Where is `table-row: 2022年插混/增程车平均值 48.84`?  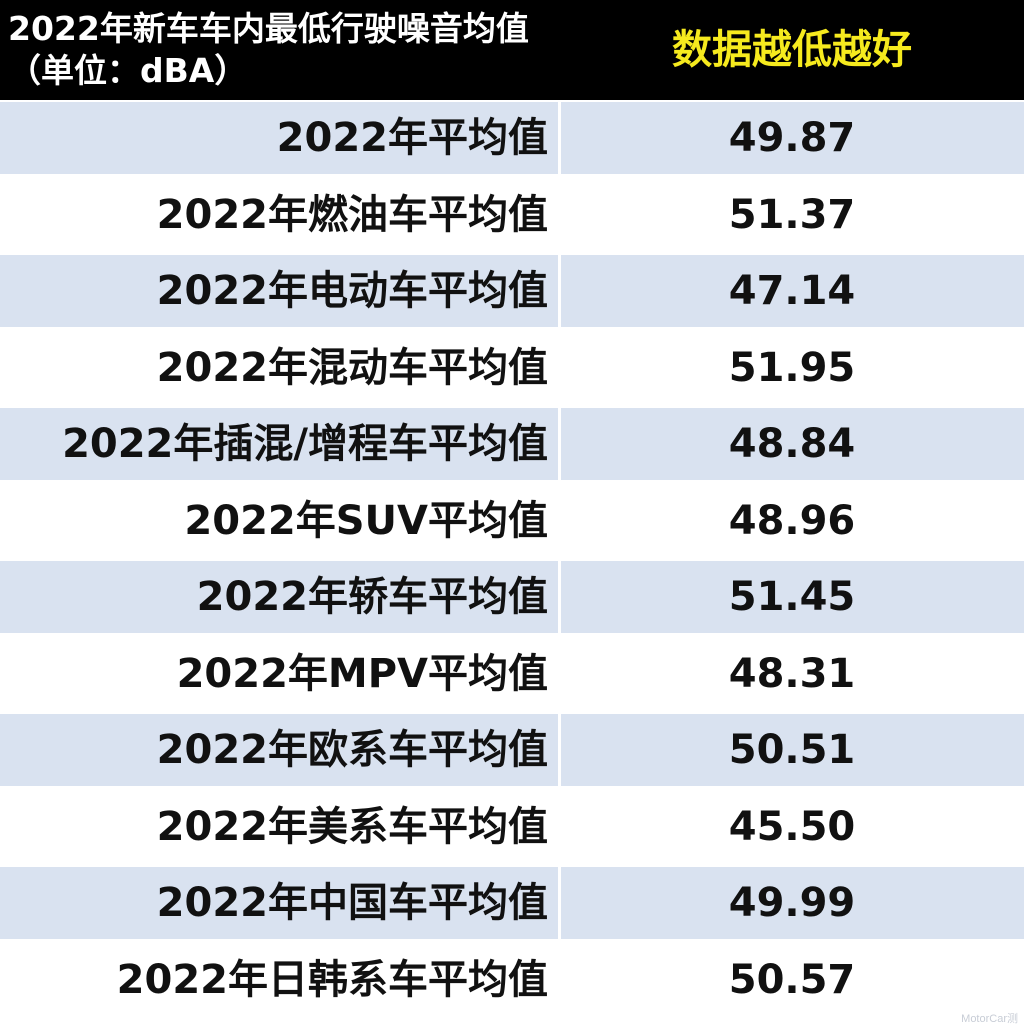
table-row: 2022年插混/增程车平均值 48.84 is located at coordinates (512, 444).